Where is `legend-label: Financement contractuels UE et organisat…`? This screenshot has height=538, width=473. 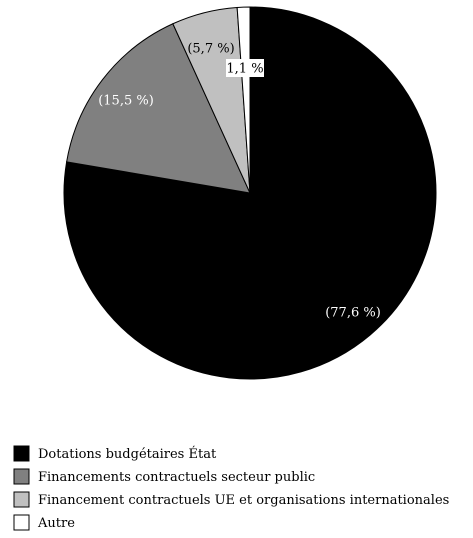 legend-label: Financement contractuels UE et organisat… is located at coordinates (243, 500).